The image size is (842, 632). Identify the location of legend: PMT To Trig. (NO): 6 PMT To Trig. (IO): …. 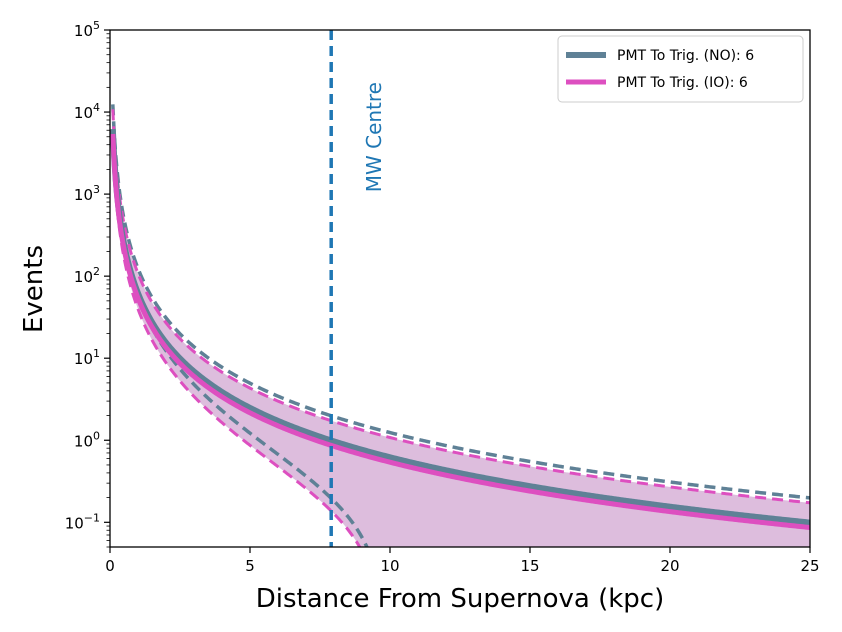
(680, 69).